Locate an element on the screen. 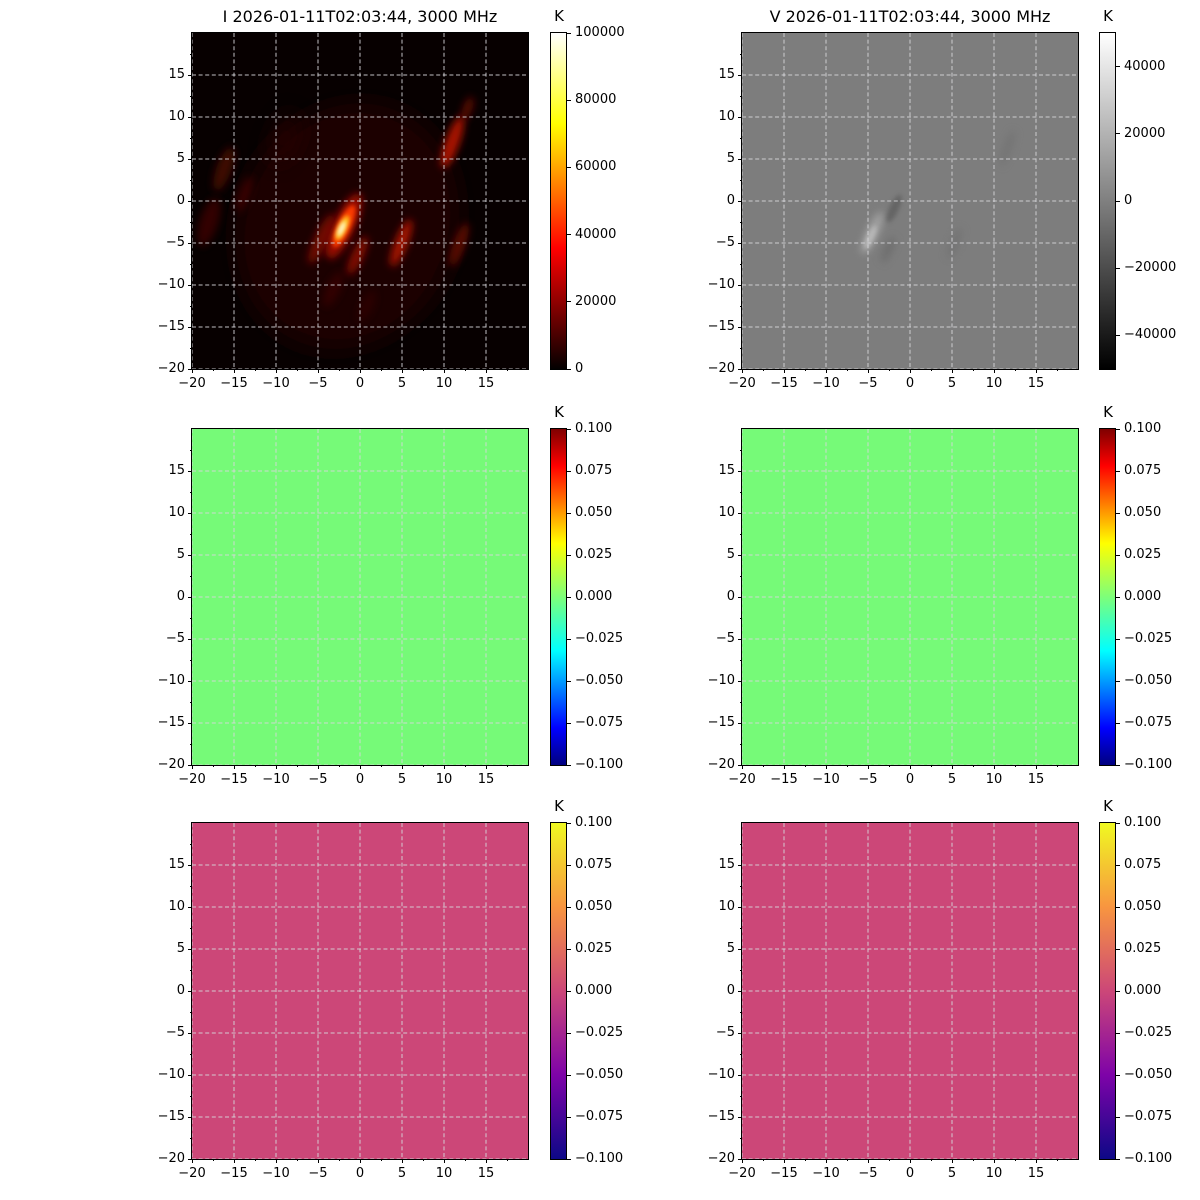 This screenshot has width=1200, height=1200. colorbar-tick-label: 0.075 is located at coordinates (594, 470).